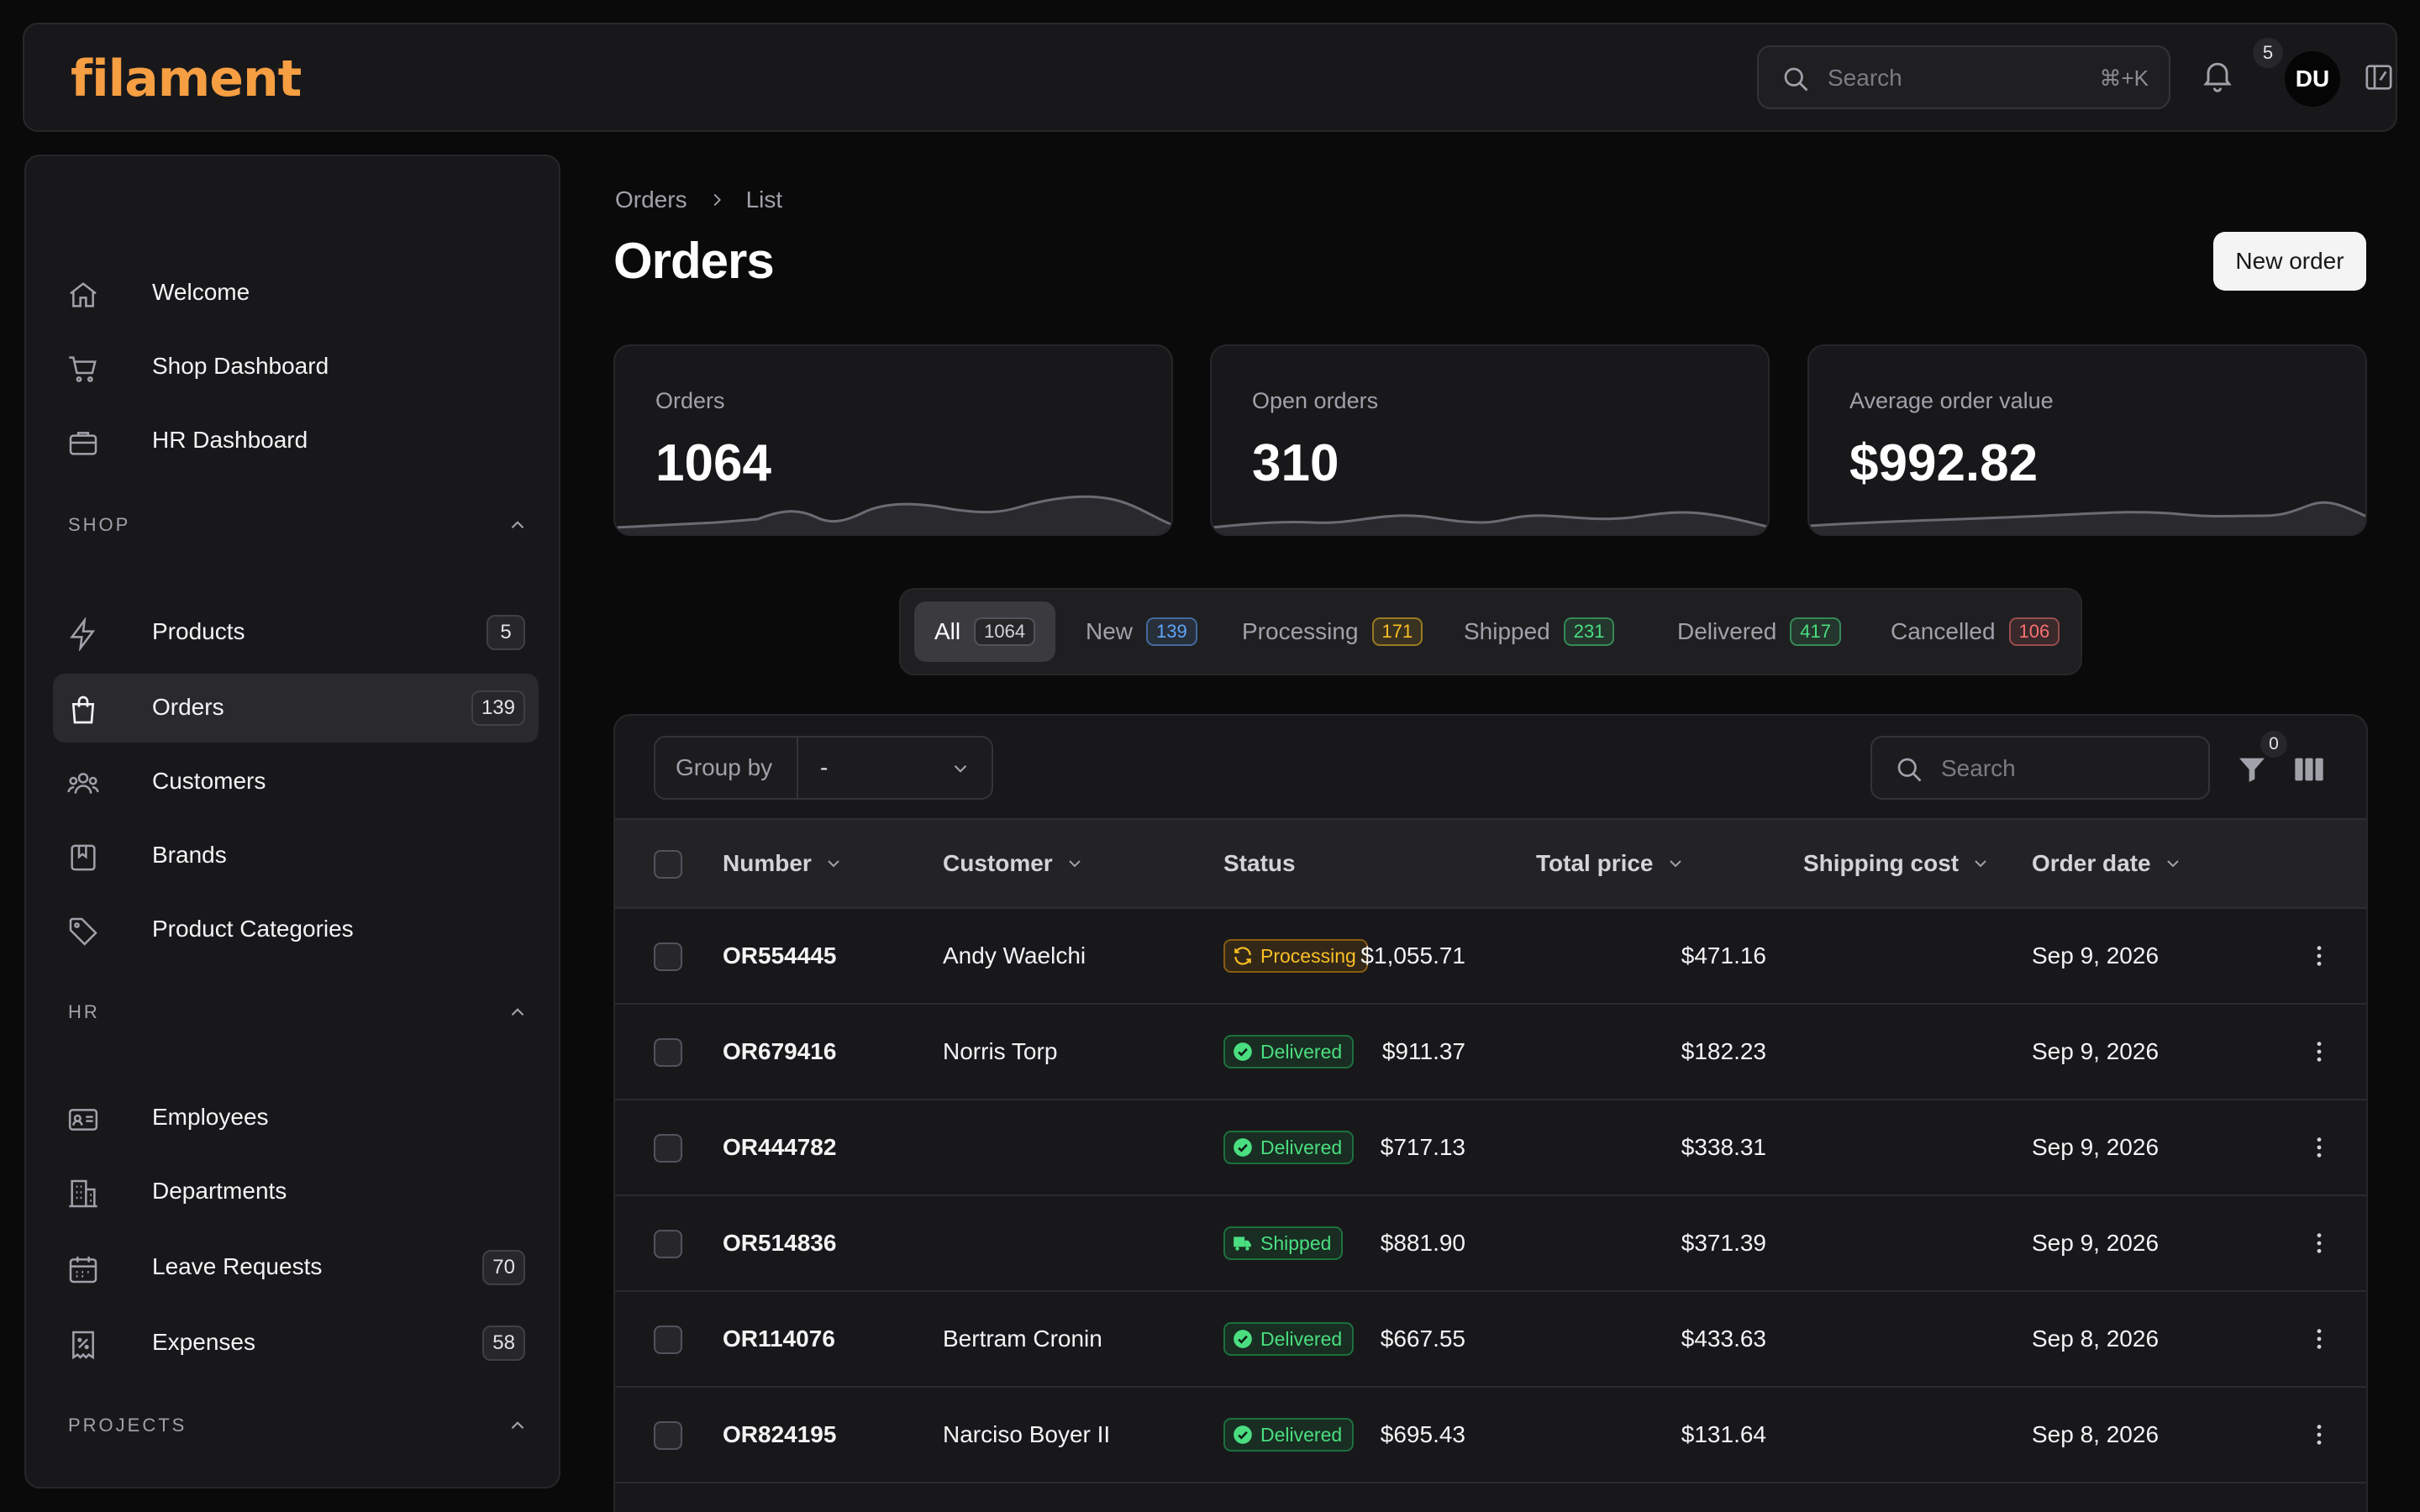  Describe the element at coordinates (296, 1192) in the screenshot. I see `sidebar-item-departments: Departments` at that location.